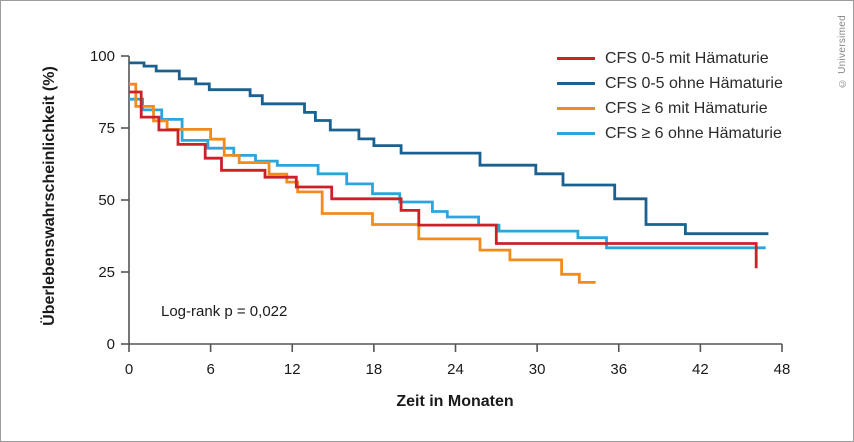 This screenshot has width=854, height=442. What do you see at coordinates (537, 369) in the screenshot?
I see `x-tick-label: 30` at bounding box center [537, 369].